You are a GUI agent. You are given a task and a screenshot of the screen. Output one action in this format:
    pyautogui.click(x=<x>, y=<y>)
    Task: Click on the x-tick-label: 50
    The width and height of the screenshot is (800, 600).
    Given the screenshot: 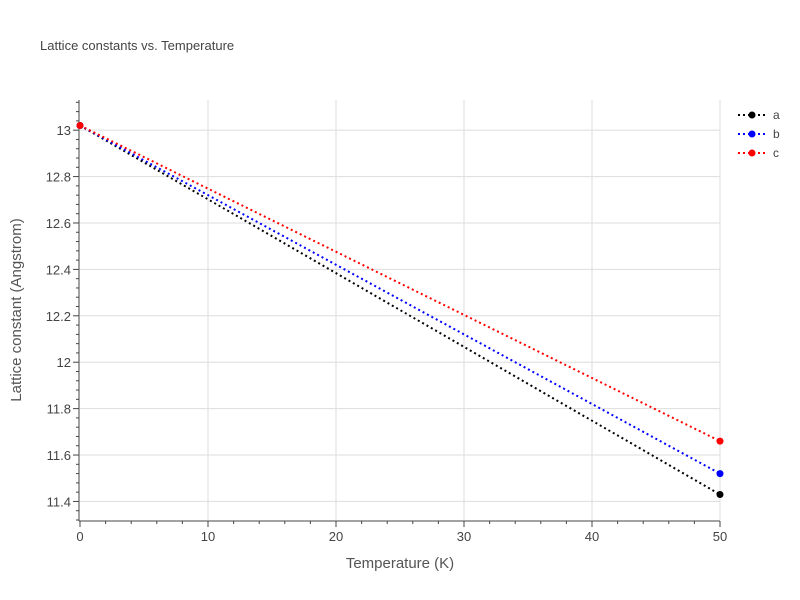 What is the action you would take?
    pyautogui.click(x=720, y=536)
    